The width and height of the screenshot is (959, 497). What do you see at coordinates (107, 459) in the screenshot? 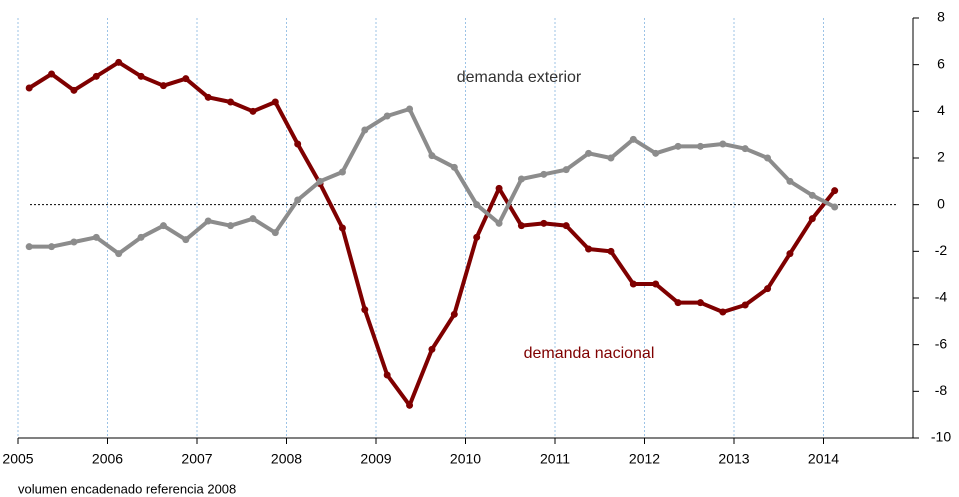
I see `x-tick-label: 2006` at bounding box center [107, 459].